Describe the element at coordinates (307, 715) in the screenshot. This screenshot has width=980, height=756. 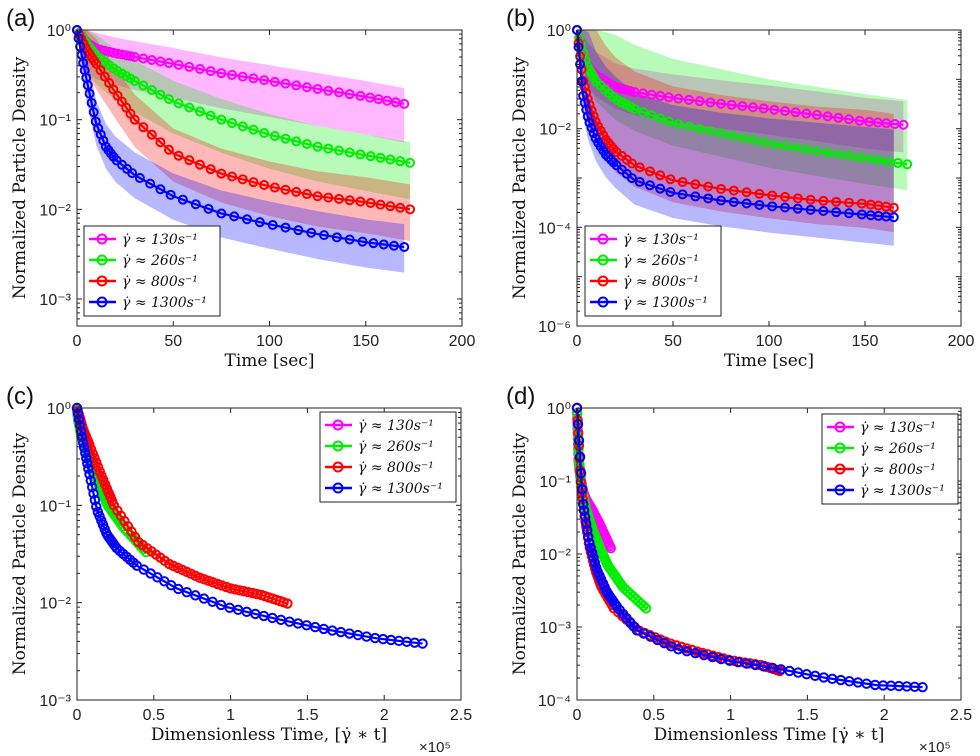
I see `x-tick-label: 1.5` at that location.